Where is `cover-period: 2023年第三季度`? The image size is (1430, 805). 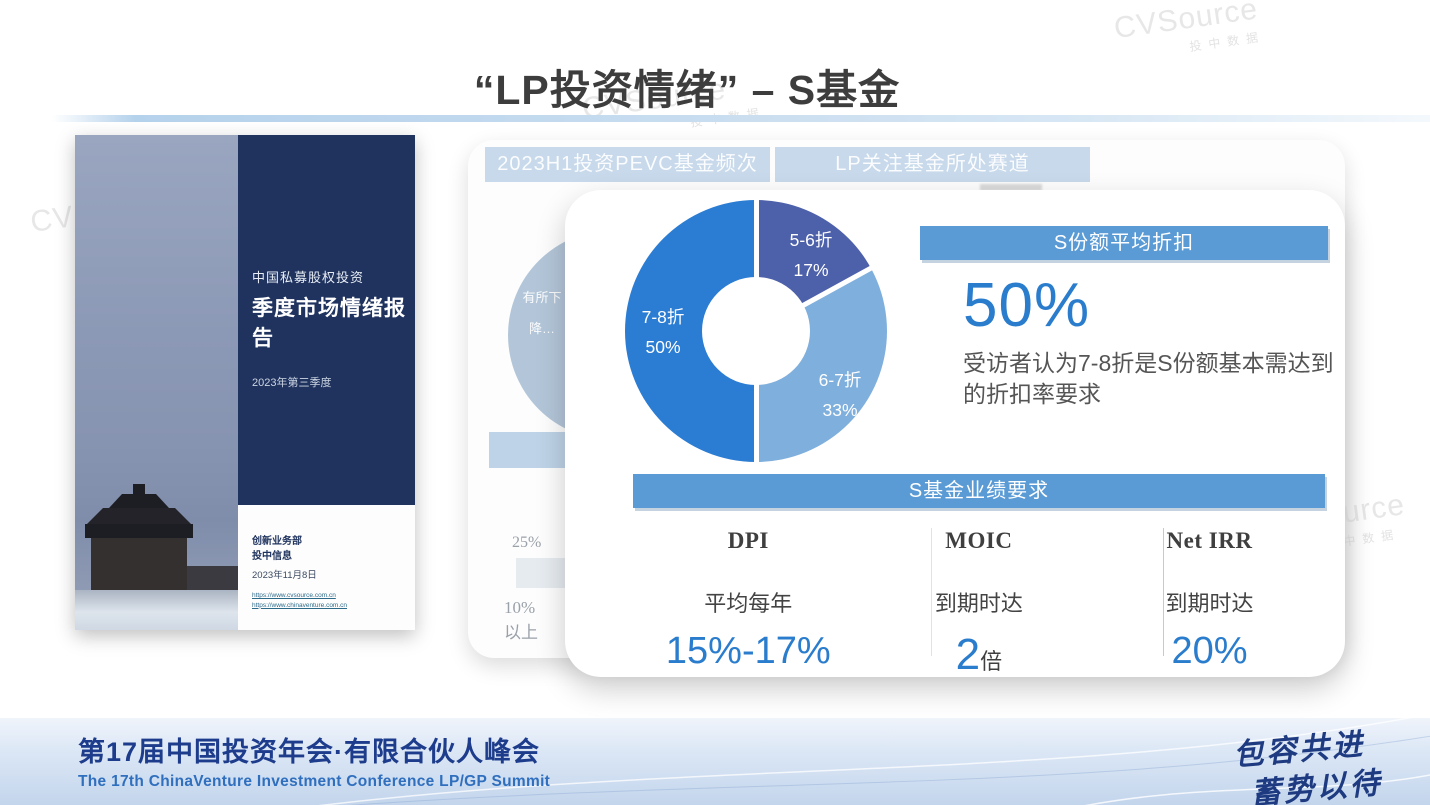
cover-period: 2023年第三季度 is located at coordinates (292, 383).